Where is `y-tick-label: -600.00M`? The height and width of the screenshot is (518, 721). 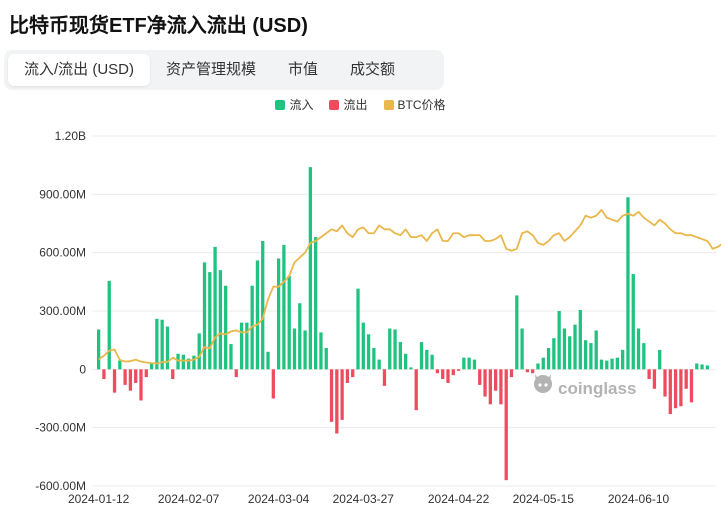 y-tick-label: -600.00M is located at coordinates (60, 486).